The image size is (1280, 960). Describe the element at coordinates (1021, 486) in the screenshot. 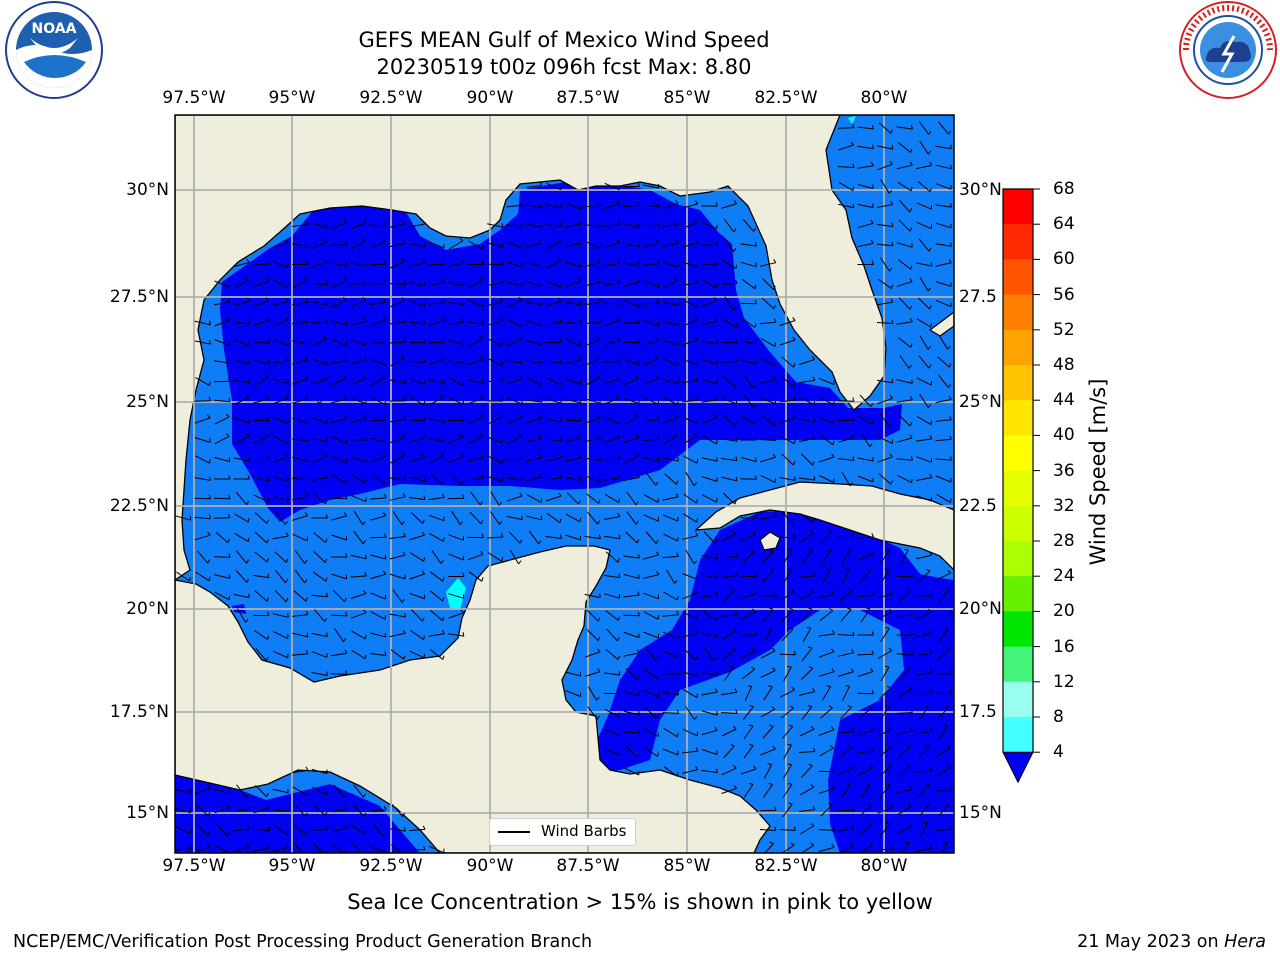

I see `colorbar` at that location.